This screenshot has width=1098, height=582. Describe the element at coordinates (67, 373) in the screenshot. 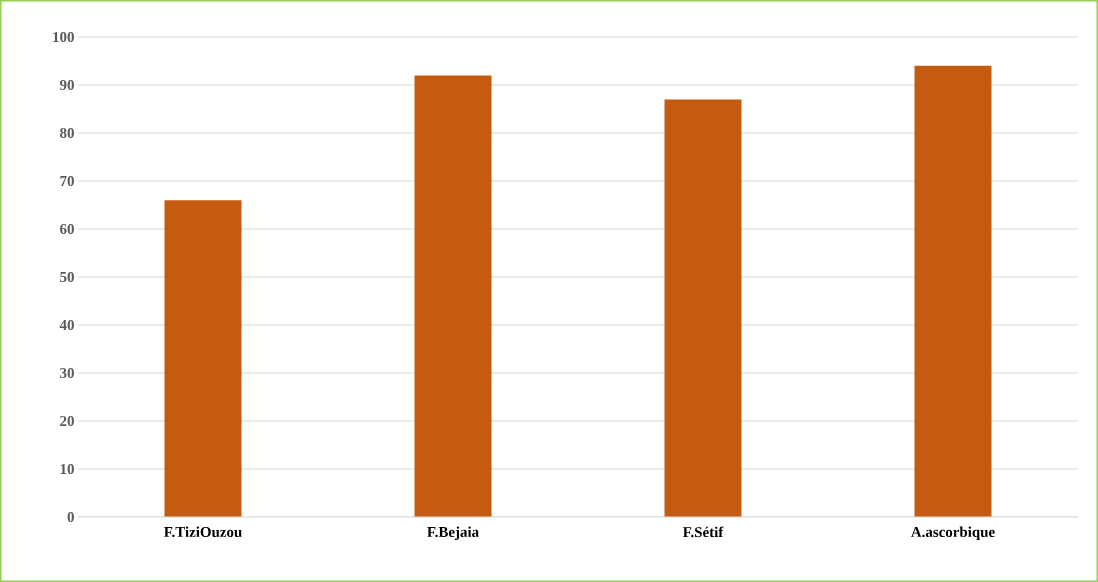

I see `y-tick-label: 30` at that location.